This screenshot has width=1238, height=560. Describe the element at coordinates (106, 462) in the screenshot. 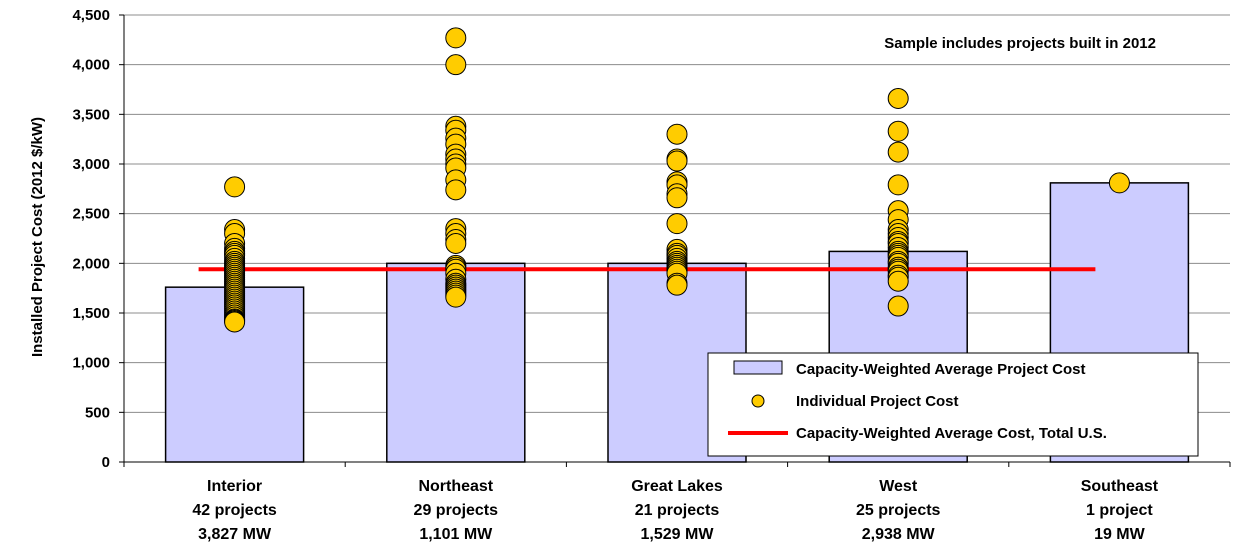

I see `y-tick-label: 0` at that location.